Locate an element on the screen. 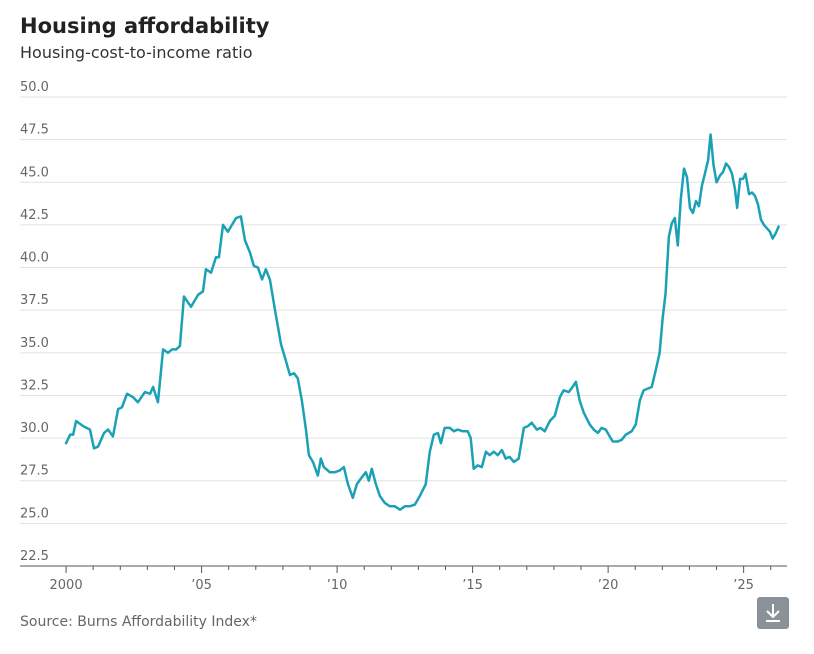 The width and height of the screenshot is (814, 654). y-tick-label: 27.5 is located at coordinates (34, 471).